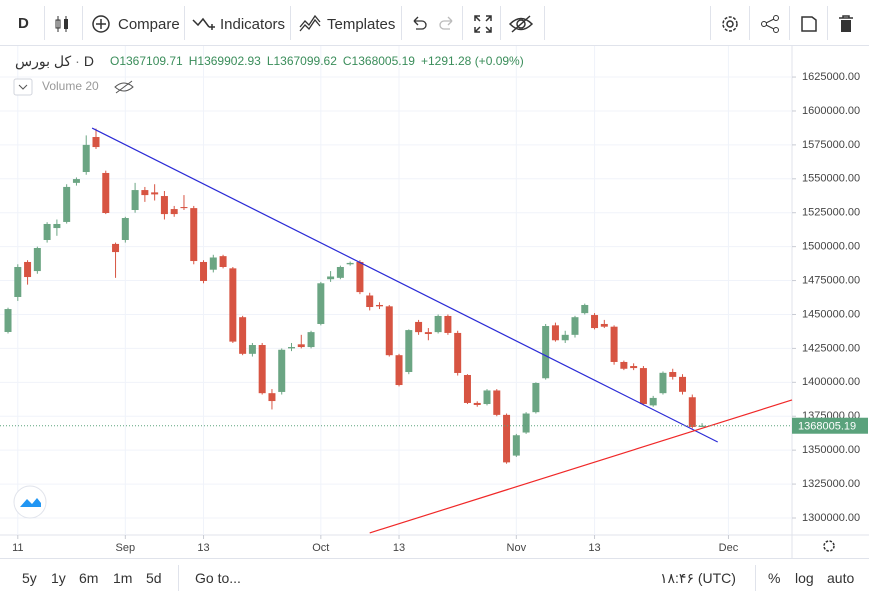 Image resolution: width=869 pixels, height=598 pixels. I want to click on trend-line, so click(581, 466).